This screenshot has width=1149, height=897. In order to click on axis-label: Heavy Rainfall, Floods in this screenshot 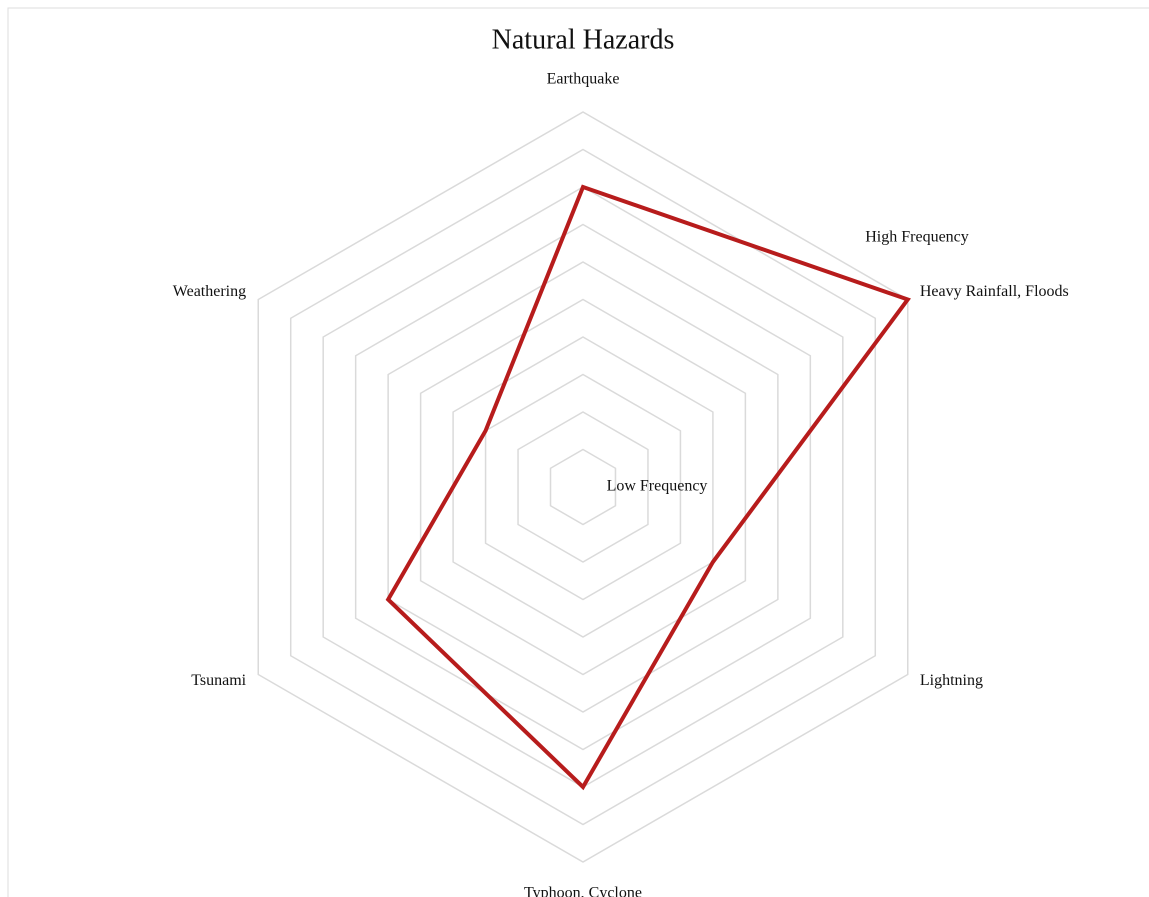, I will do `click(994, 291)`.